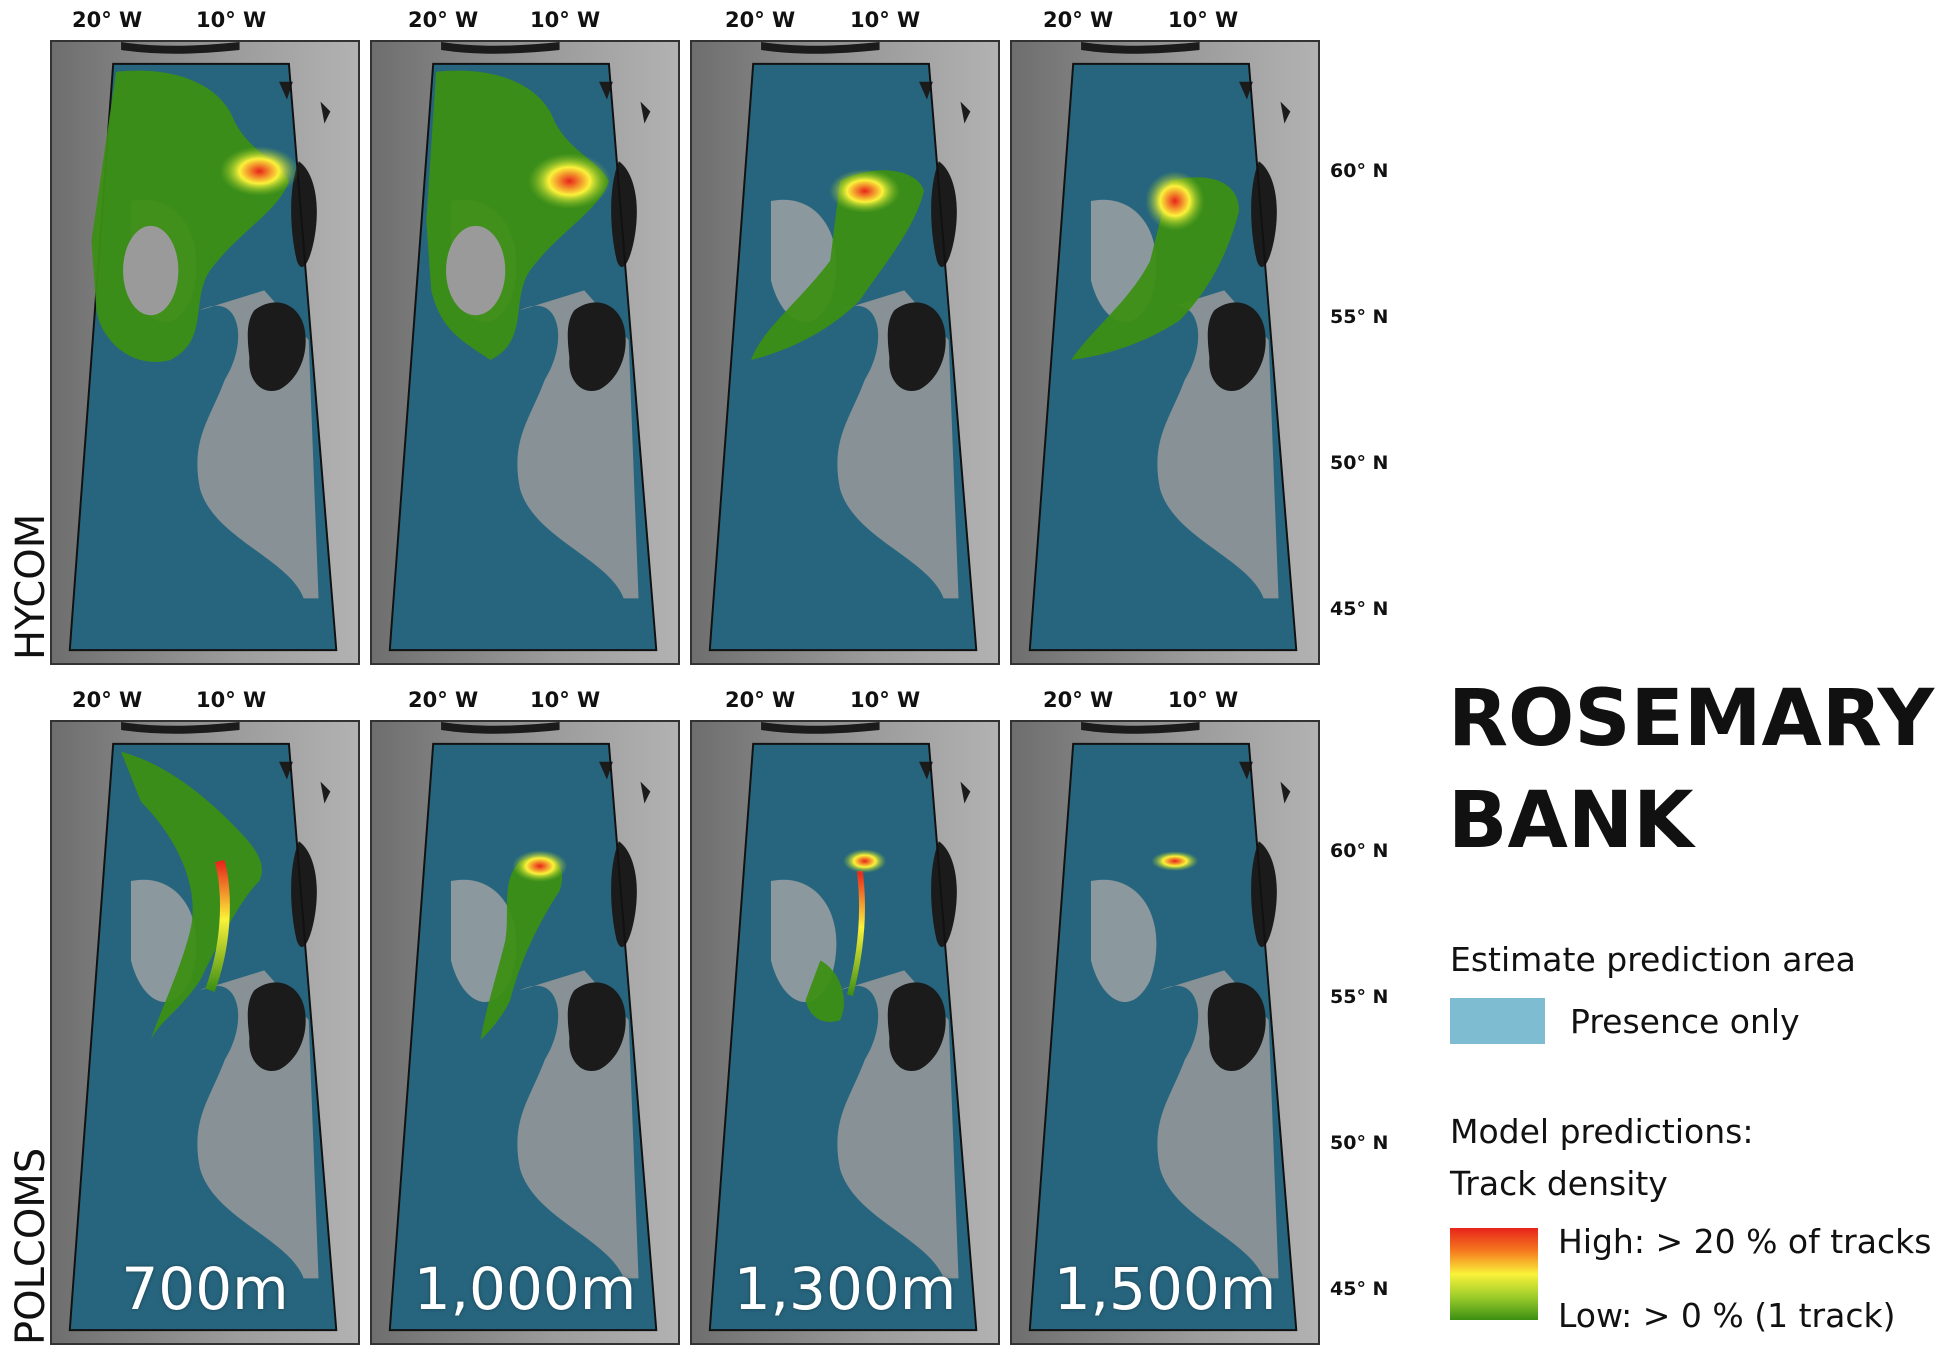 The image size is (1950, 1355). I want to click on map-panel-hycom-700m, so click(205, 352).